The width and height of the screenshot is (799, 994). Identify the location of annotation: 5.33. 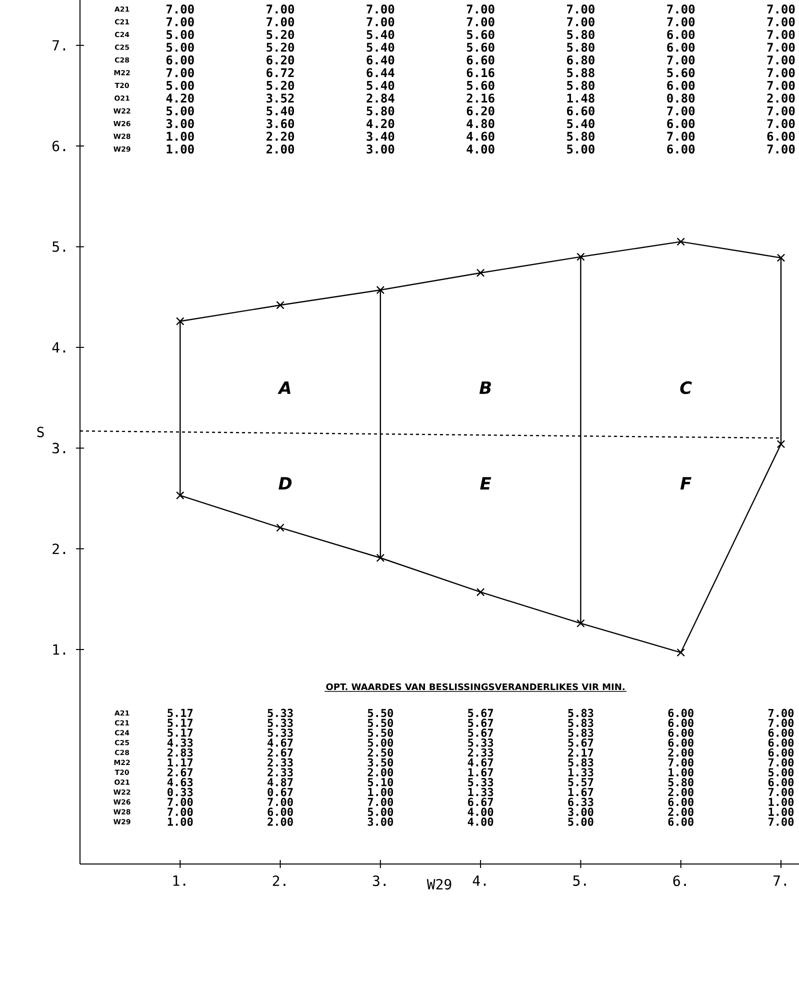
(481, 782).